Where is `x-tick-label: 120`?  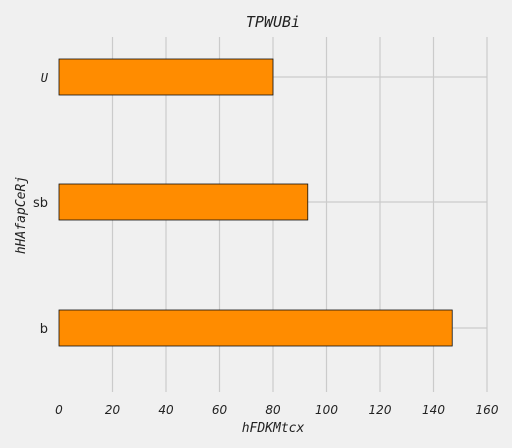 x-tick-label: 120 is located at coordinates (380, 410).